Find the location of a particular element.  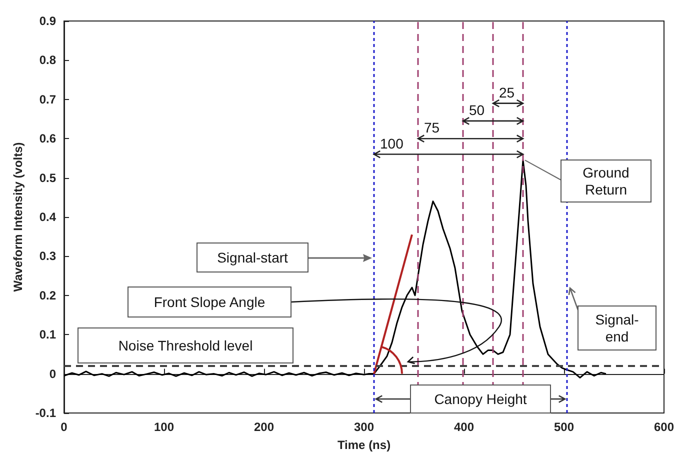

y-tick-label: 0.2 is located at coordinates (47, 295).